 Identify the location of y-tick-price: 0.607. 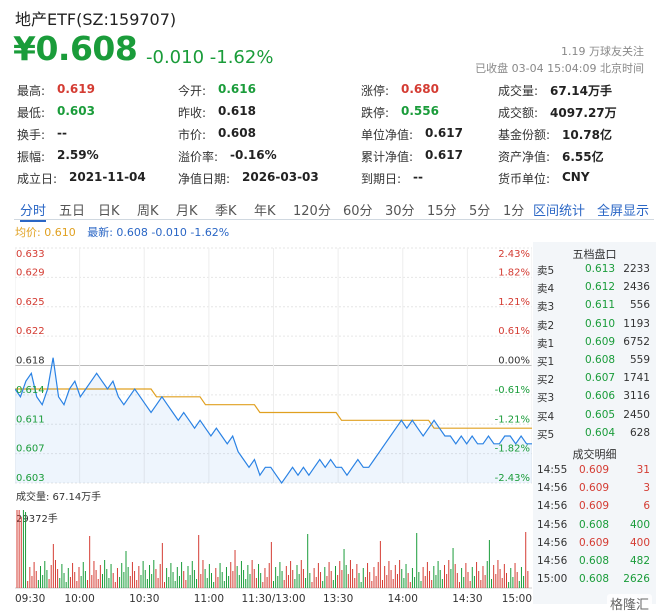
(30, 449).